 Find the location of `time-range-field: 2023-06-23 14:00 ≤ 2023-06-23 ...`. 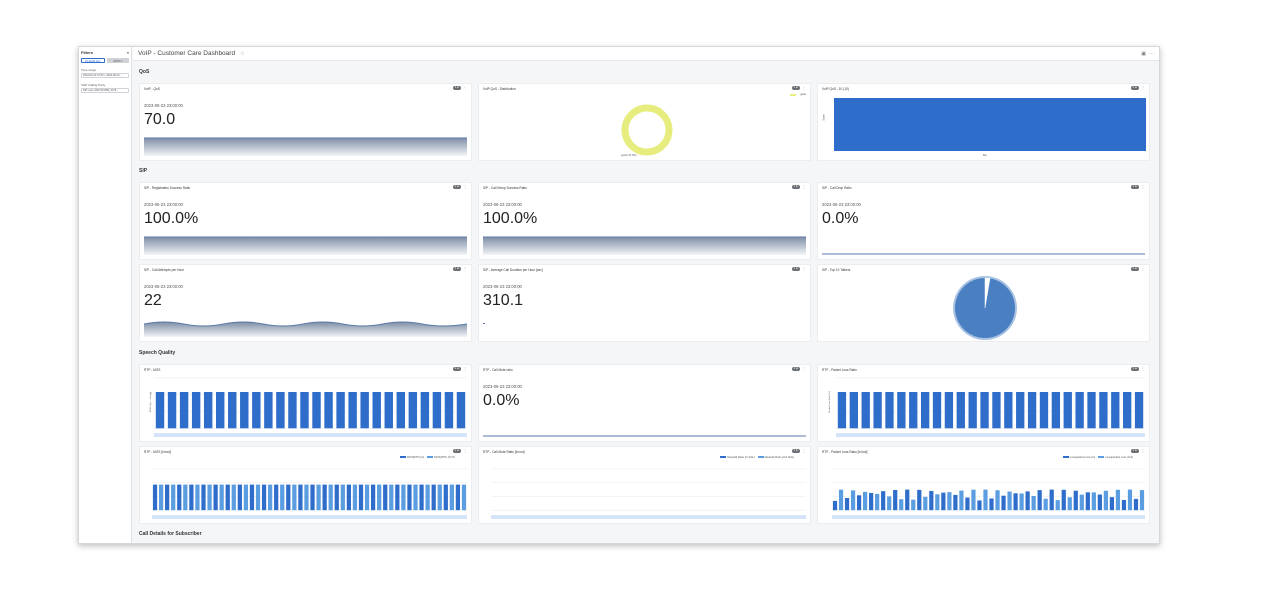

time-range-field: 2023-06-23 14:00 ≤ 2023-06-23 ... is located at coordinates (105, 75).